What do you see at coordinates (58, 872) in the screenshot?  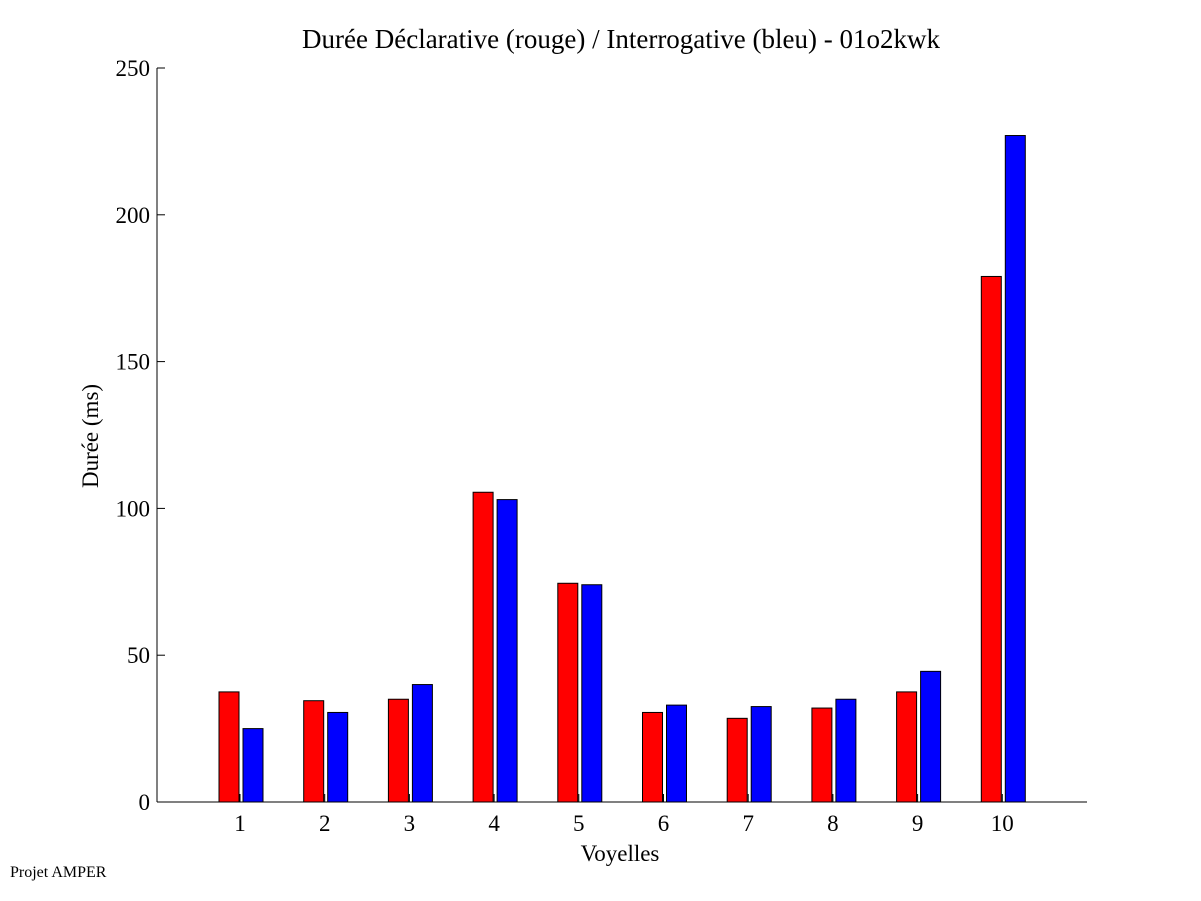 I see `footer-credit: Projet AMPER` at bounding box center [58, 872].